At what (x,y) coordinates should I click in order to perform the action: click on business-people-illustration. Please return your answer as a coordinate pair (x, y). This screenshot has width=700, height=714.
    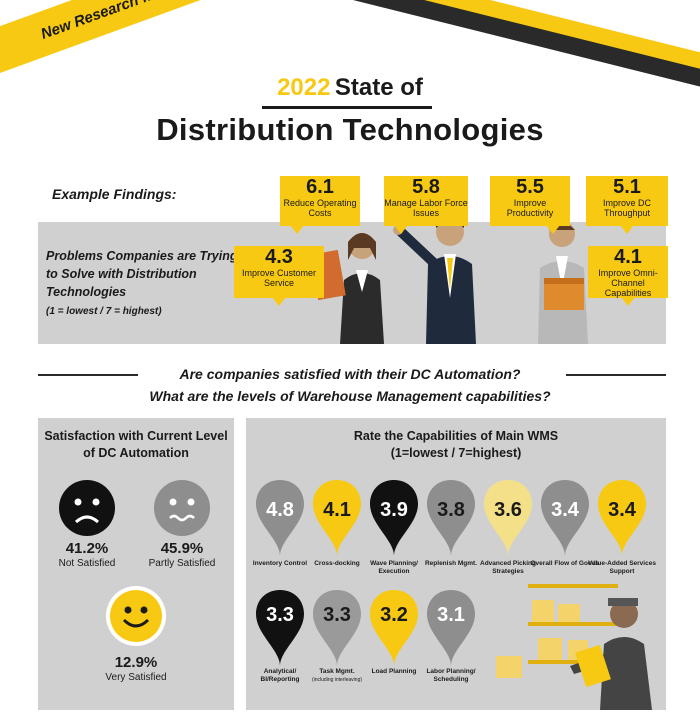
    Looking at the image, I should click on (449, 280).